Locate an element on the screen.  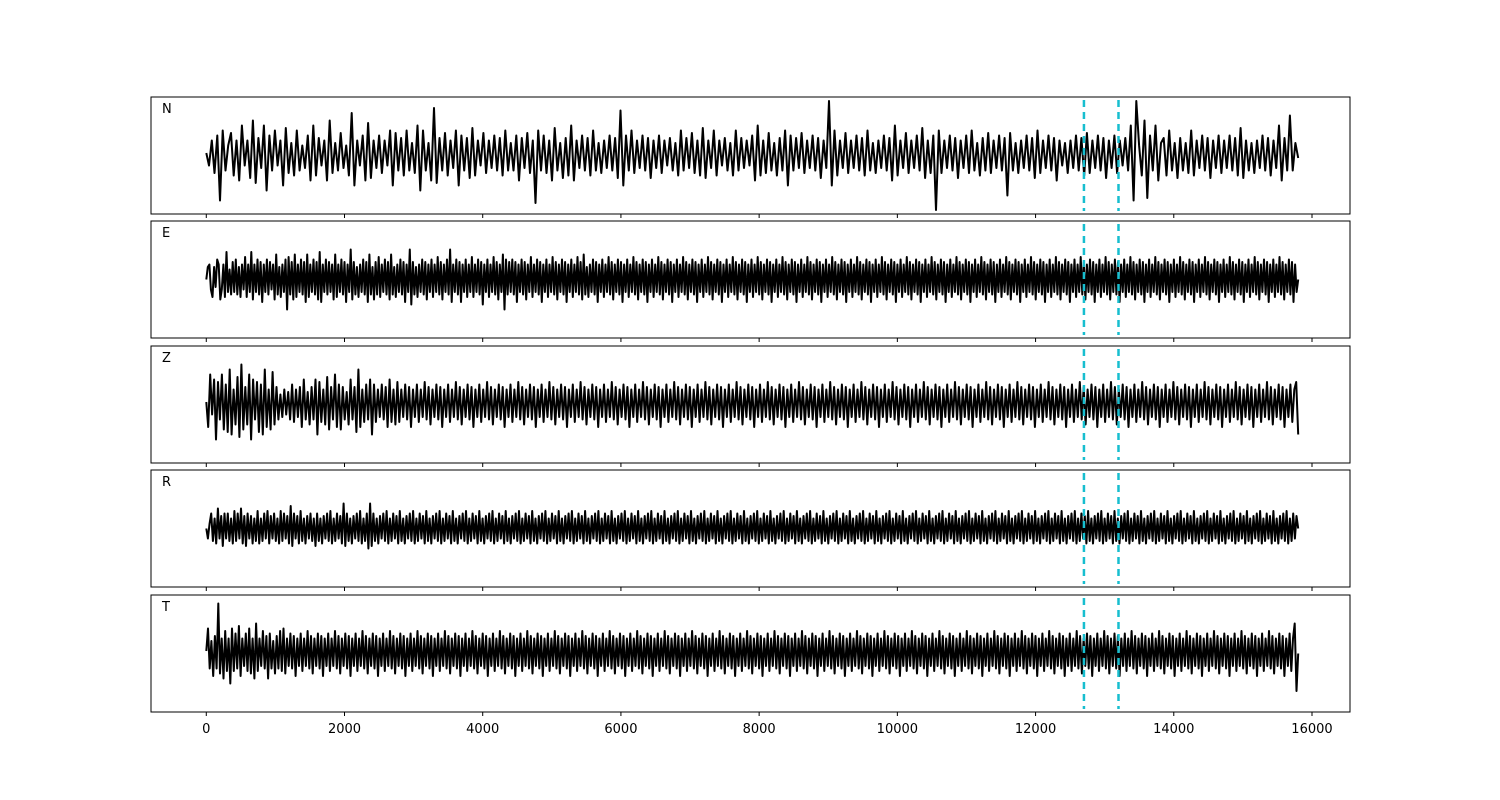
x-tick-label: 8000 is located at coordinates (759, 729).